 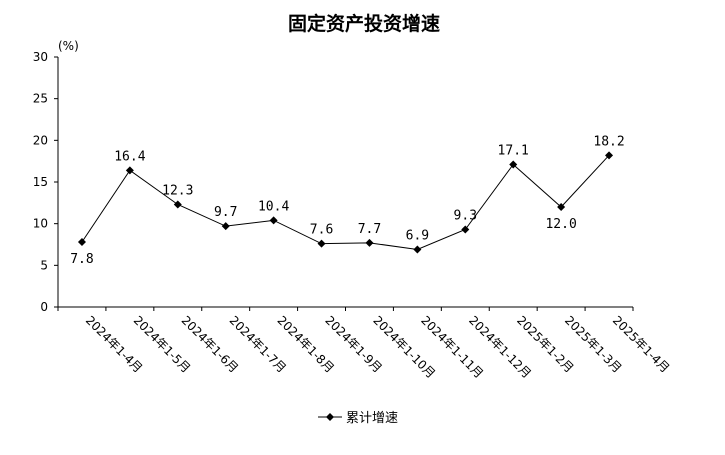 I want to click on data-label: 12.3, so click(x=177, y=191).